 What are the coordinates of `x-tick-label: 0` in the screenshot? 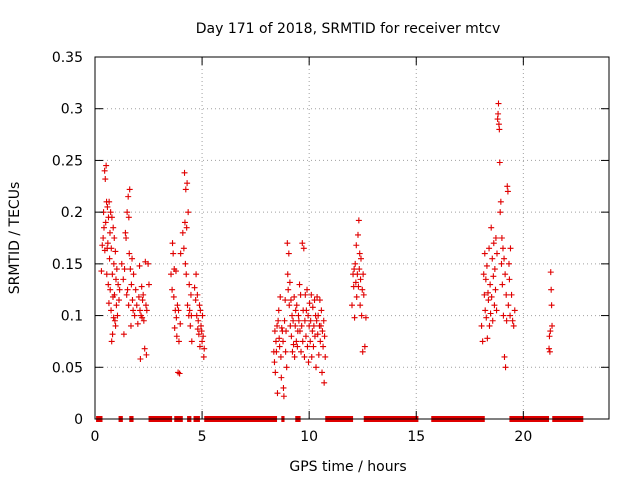 It's located at (95, 437).